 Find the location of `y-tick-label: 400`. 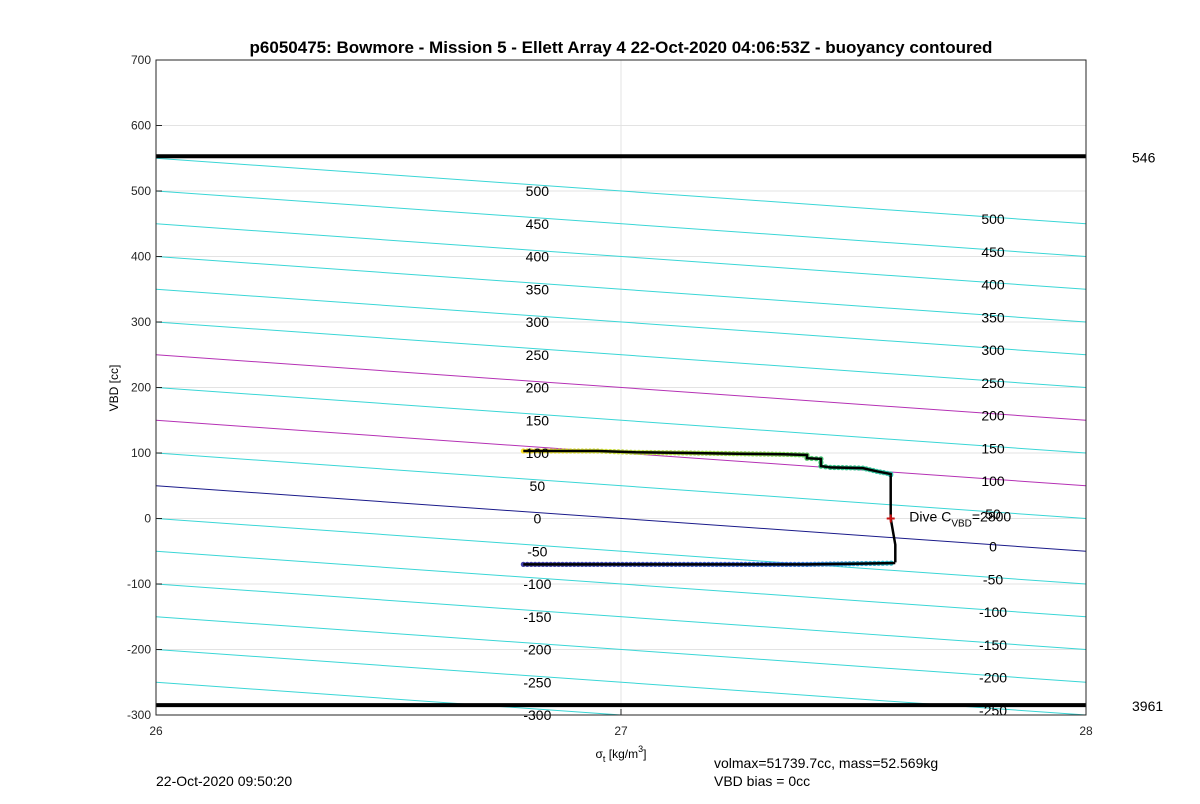

y-tick-label: 400 is located at coordinates (141, 257).